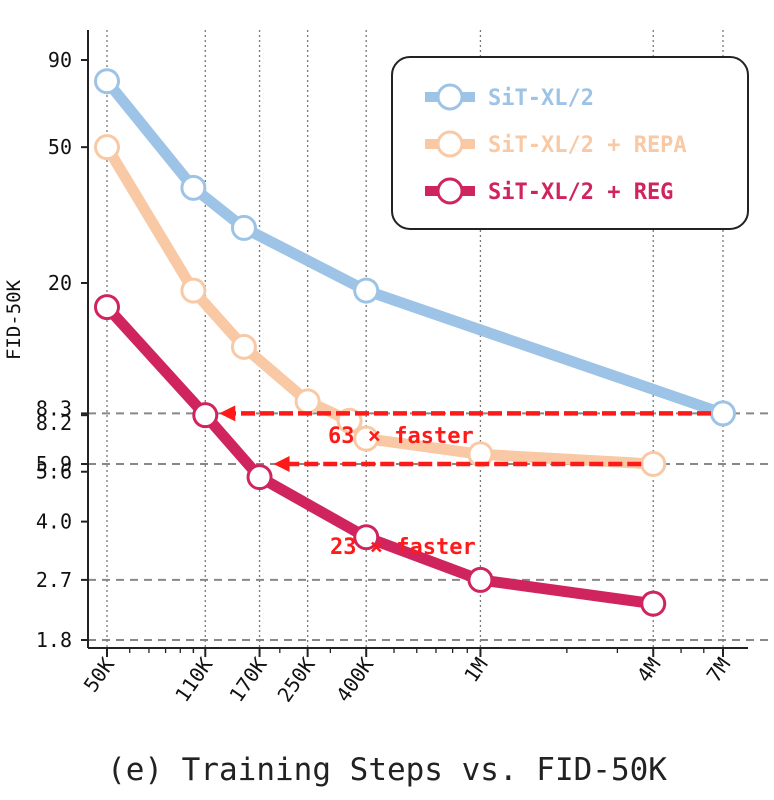  Describe the element at coordinates (54, 580) in the screenshot. I see `y-tick-label-2-7: 2.7` at that location.